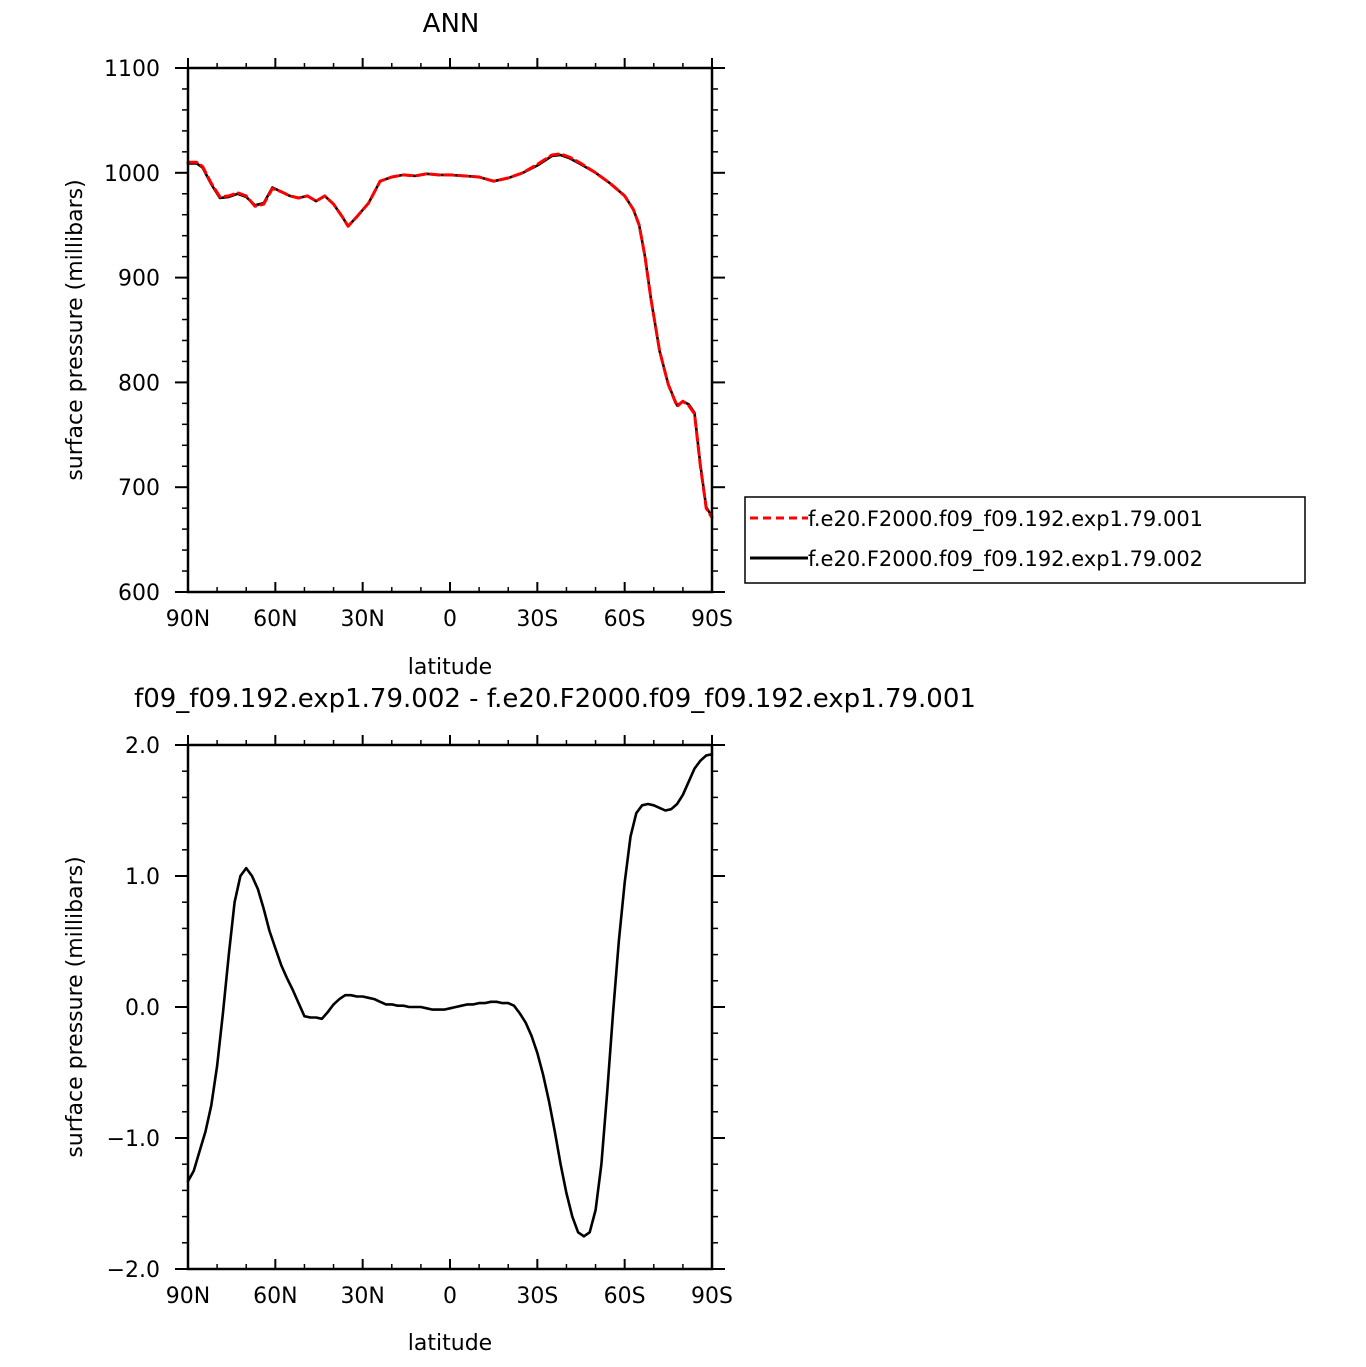 The image size is (1366, 1367). What do you see at coordinates (142, 1008) in the screenshot?
I see `y-tick-label: 0.0` at bounding box center [142, 1008].